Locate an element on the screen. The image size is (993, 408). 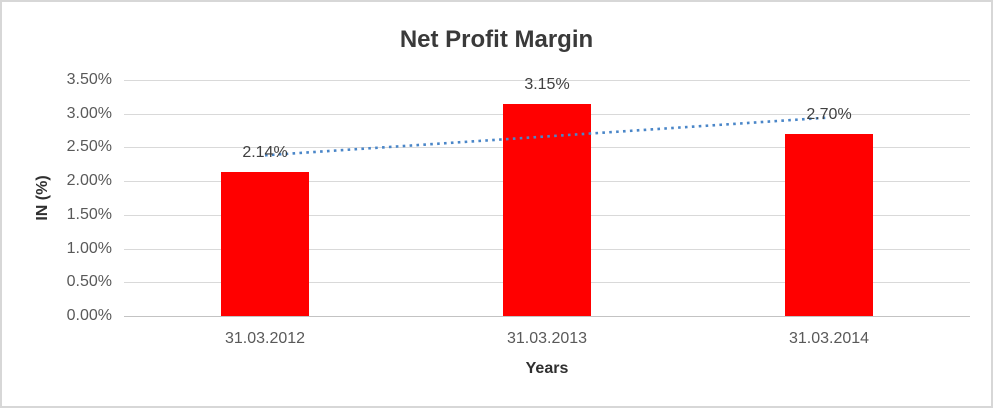
gridline is located at coordinates (547, 80).